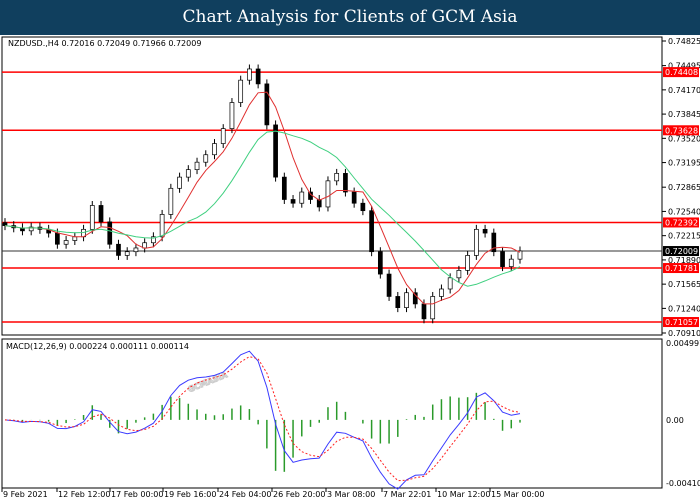 Image resolution: width=700 pixels, height=500 pixels. What do you see at coordinates (25, 494) in the screenshot?
I see `x-tick-label: 9 Feb 2021` at bounding box center [25, 494].